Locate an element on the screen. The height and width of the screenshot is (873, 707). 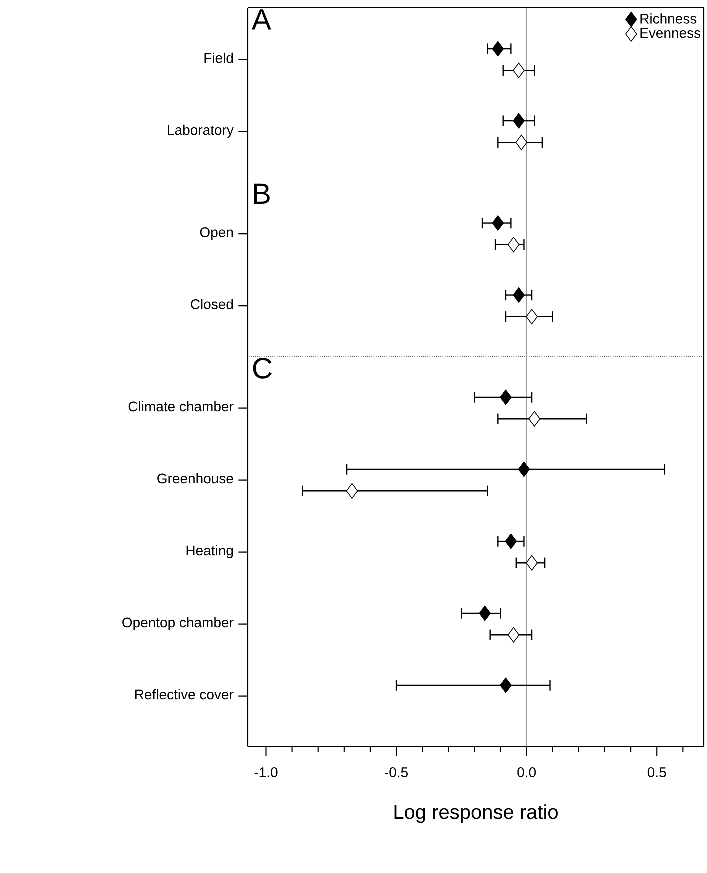
annotation: B is located at coordinates (262, 194).